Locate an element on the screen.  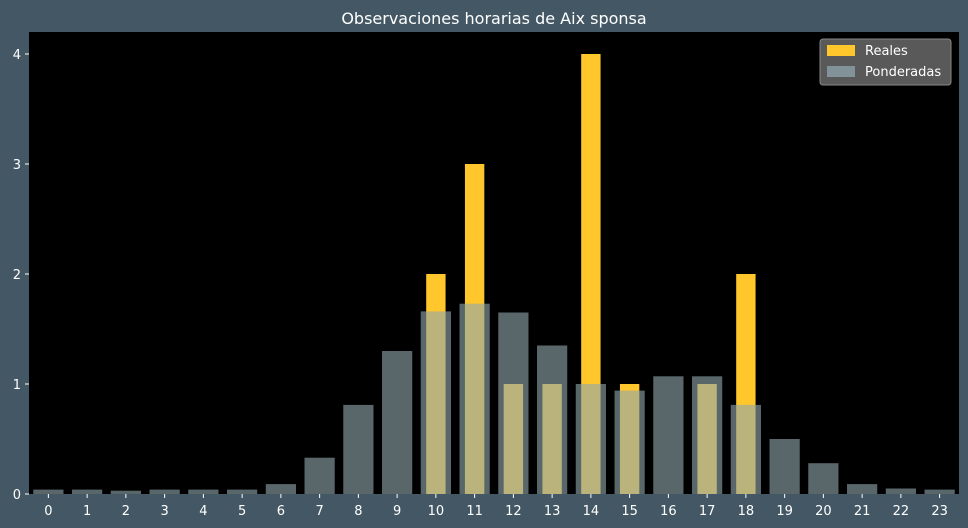
y-tick-label-1: 1 is located at coordinates (17, 385).